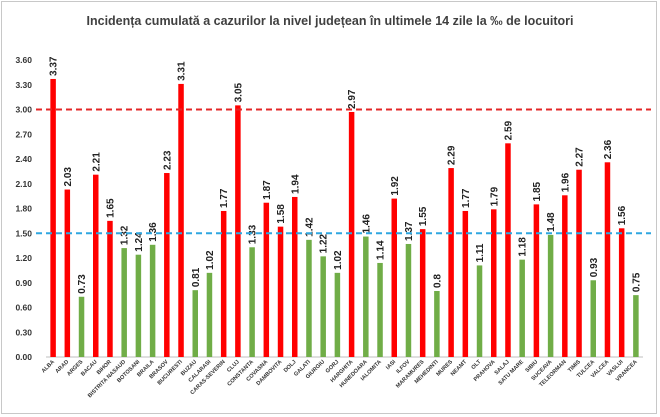 This screenshot has height=417, width=660. What do you see at coordinates (423, 216) in the screenshot?
I see `data-label: 1.55` at bounding box center [423, 216].